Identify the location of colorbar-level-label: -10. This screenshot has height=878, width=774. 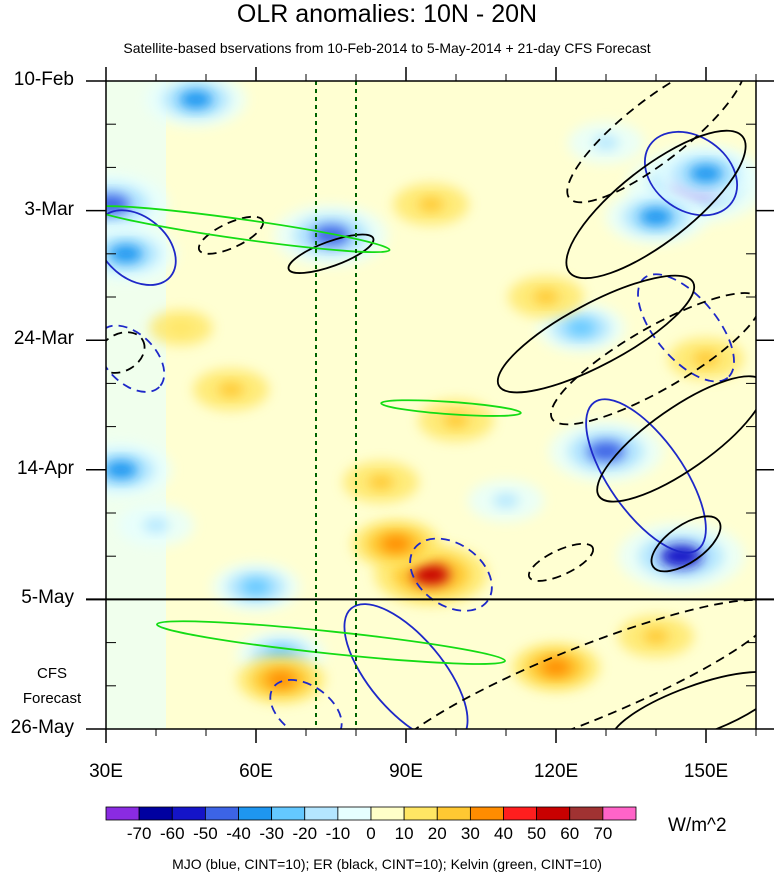
(338, 833).